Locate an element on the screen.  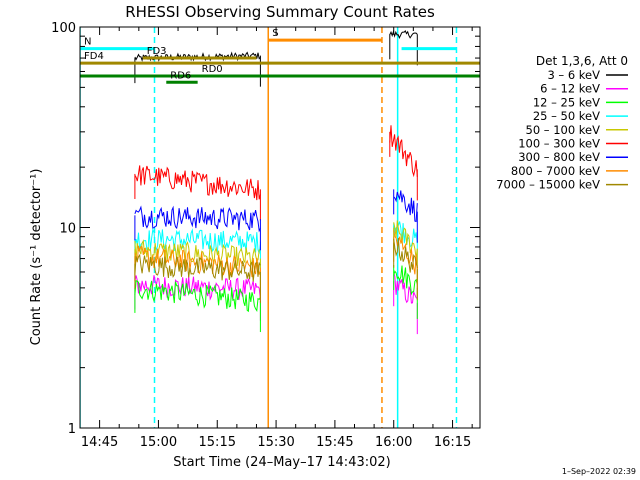
x-tick-label: 14:45 is located at coordinates (99, 442).